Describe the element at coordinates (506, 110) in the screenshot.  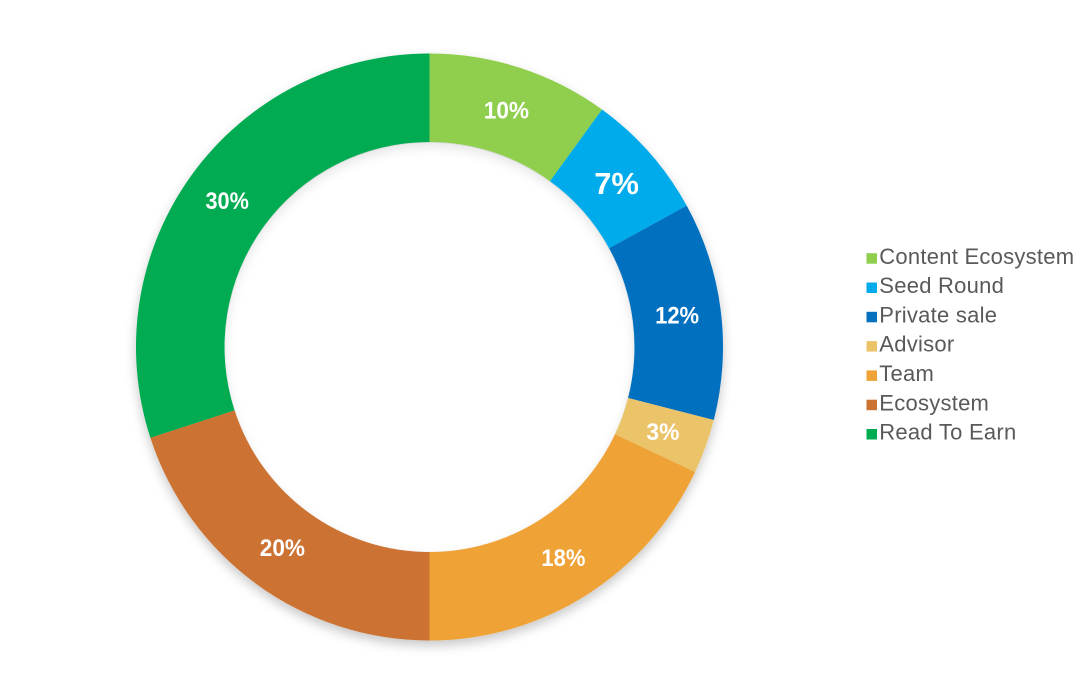
I see `svg-text: 10%` at that location.